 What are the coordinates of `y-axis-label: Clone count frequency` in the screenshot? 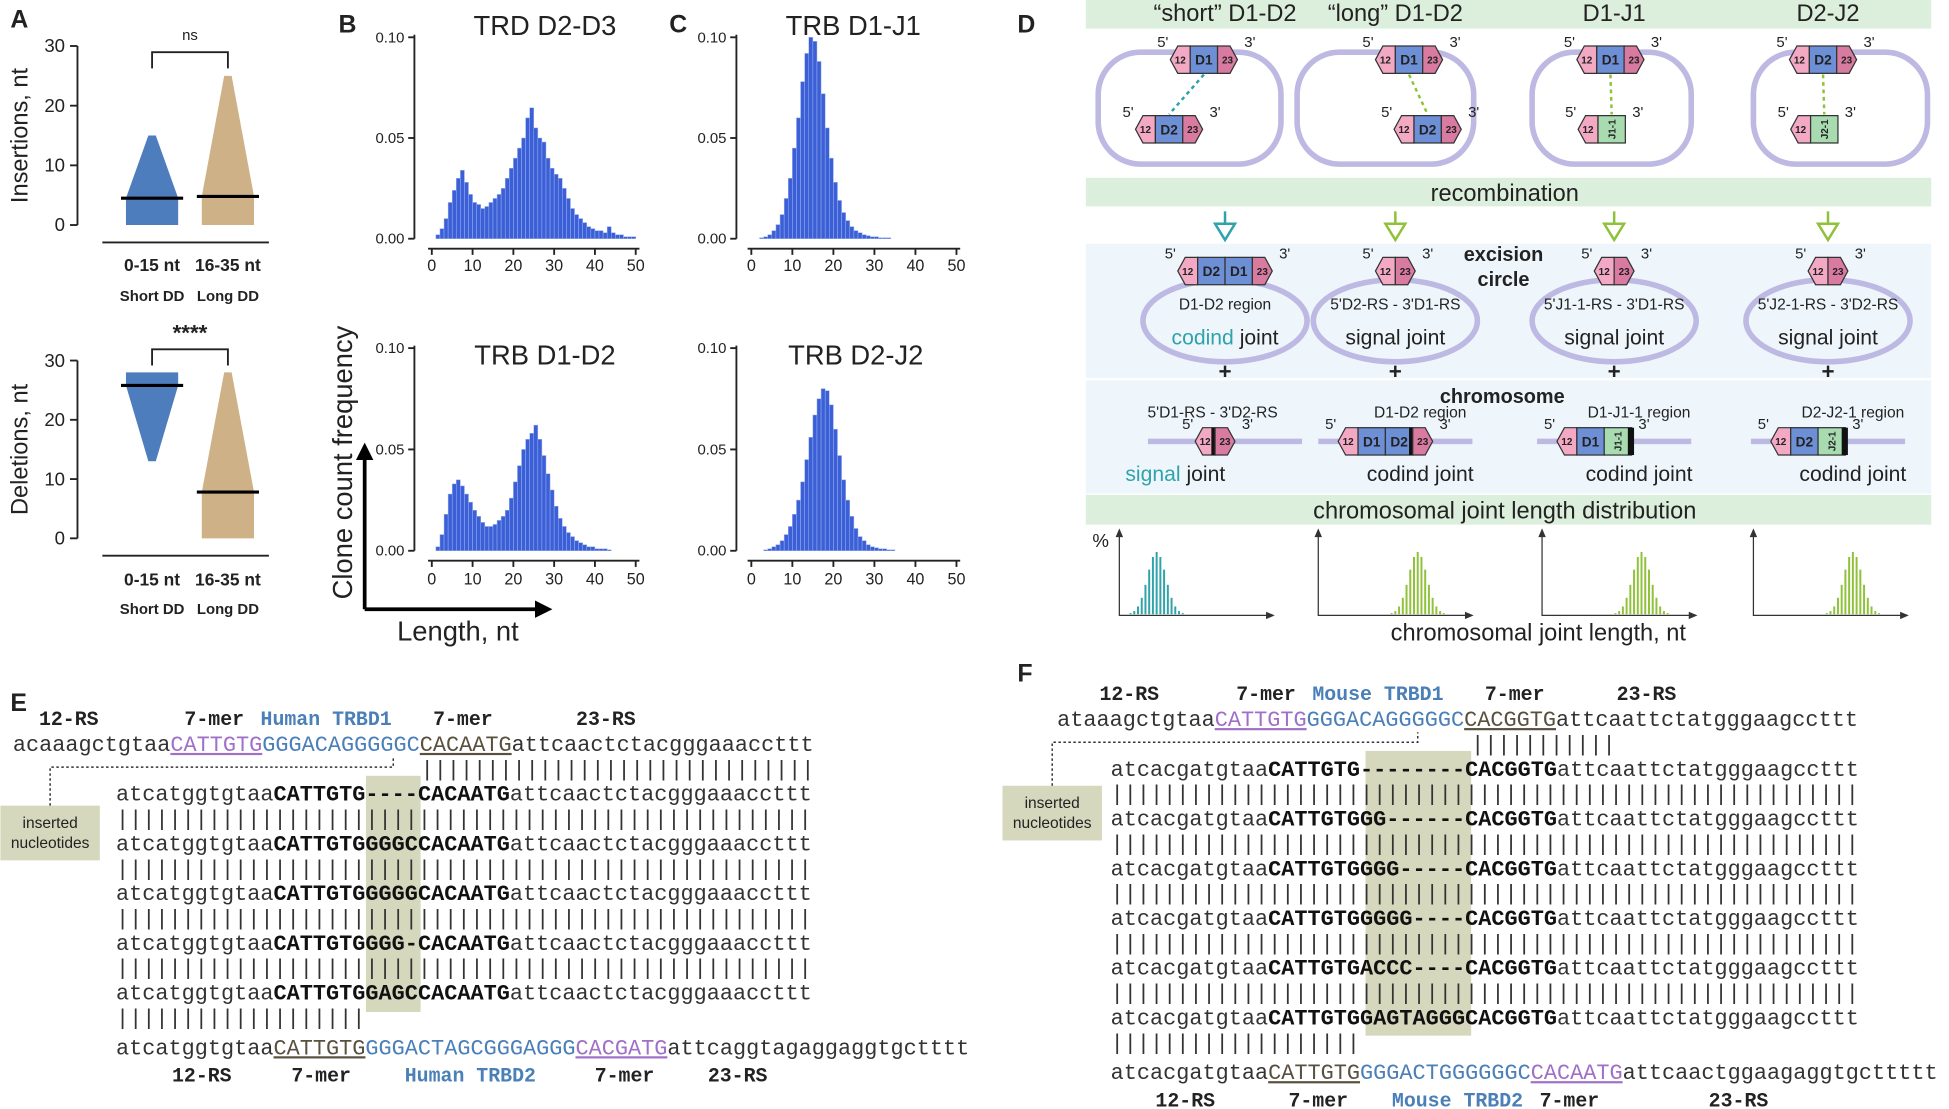 It's located at (342, 462).